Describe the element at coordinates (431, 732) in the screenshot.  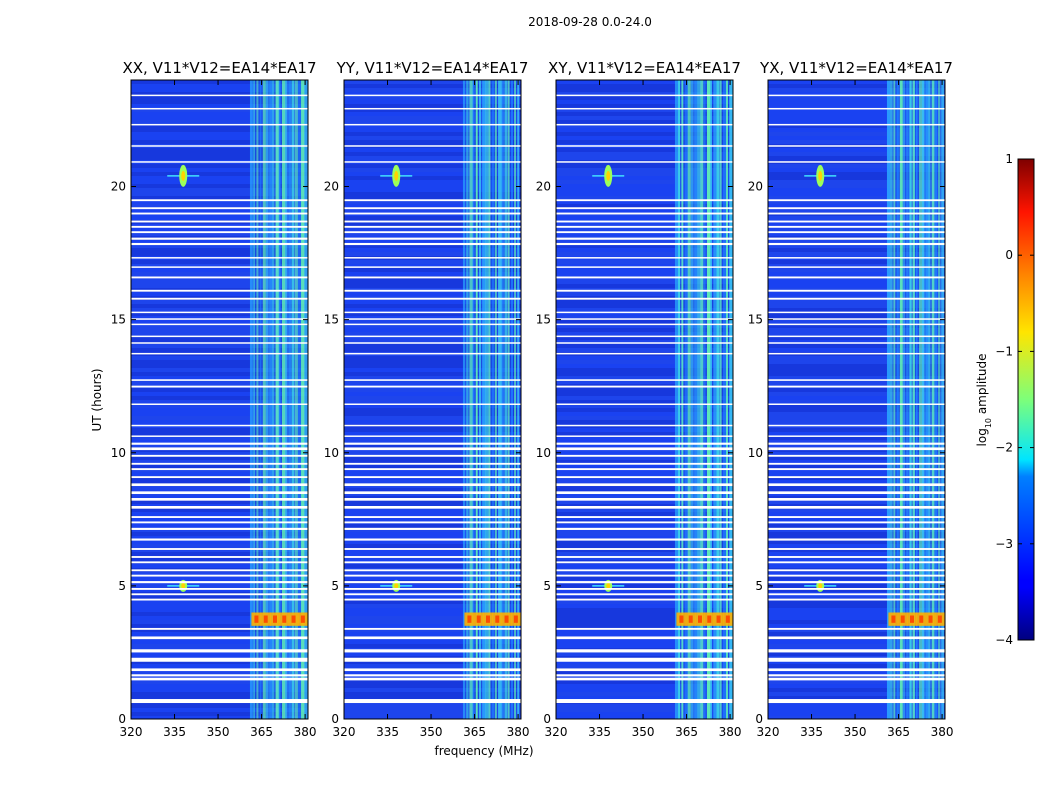
I see `x-tick-label: 350` at that location.